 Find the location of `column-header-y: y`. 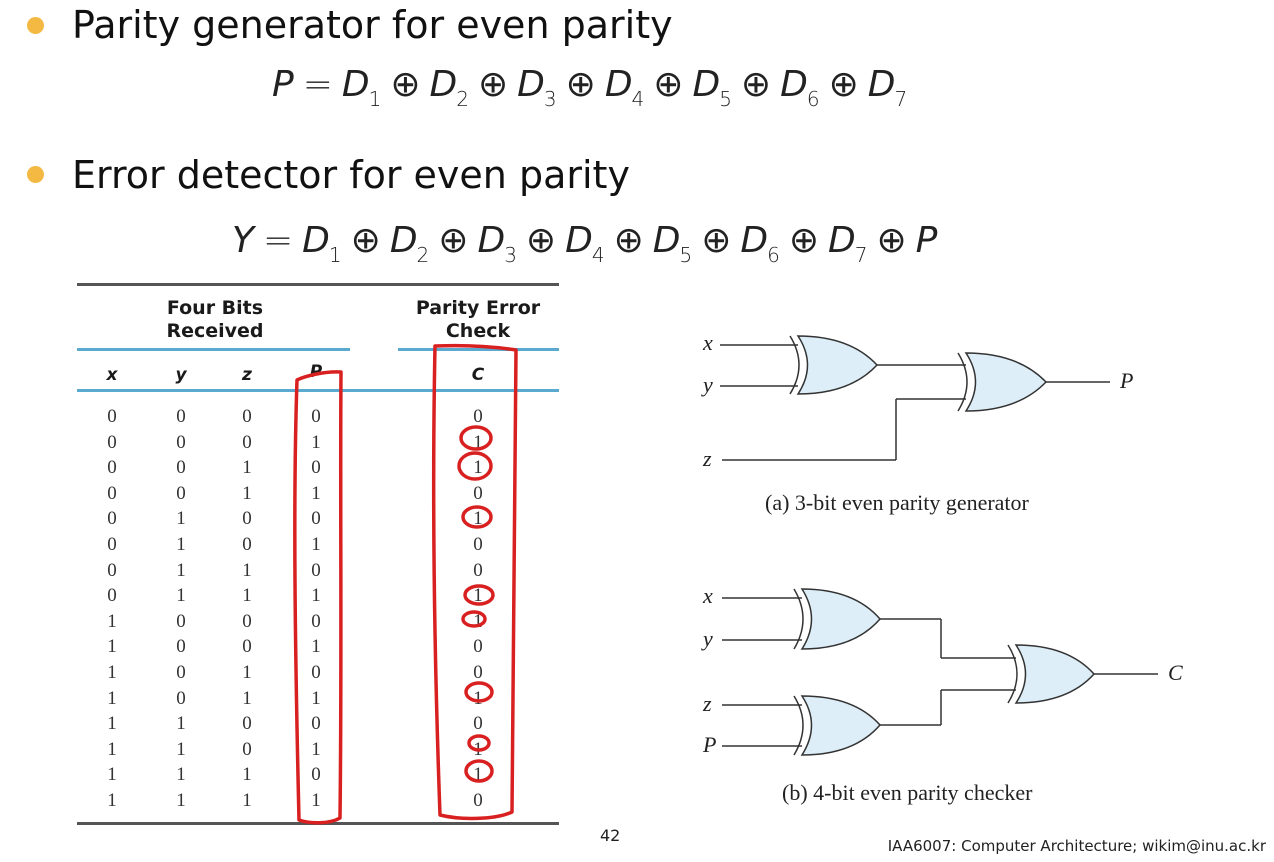

column-header-y: y is located at coordinates (181, 375).